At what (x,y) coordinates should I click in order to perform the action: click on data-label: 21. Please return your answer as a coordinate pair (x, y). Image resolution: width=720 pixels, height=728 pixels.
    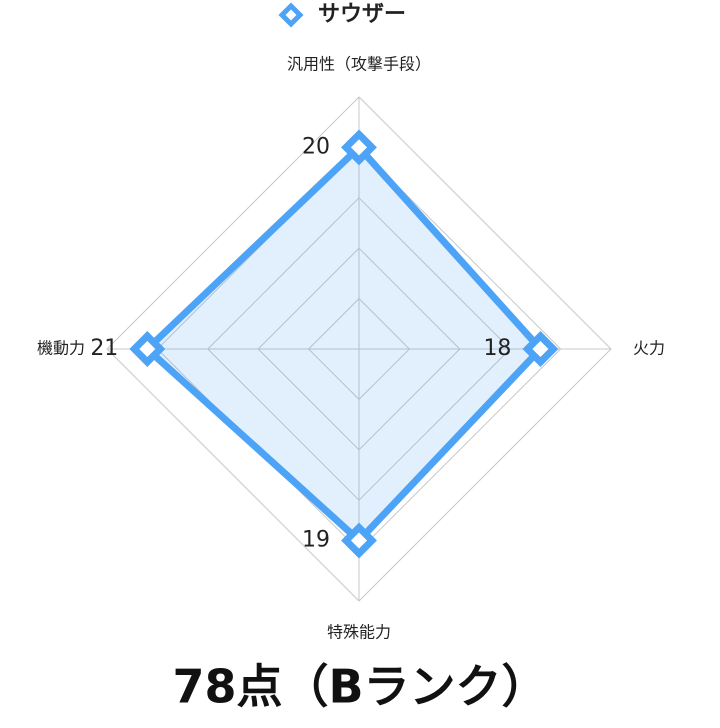
    Looking at the image, I should click on (104, 348).